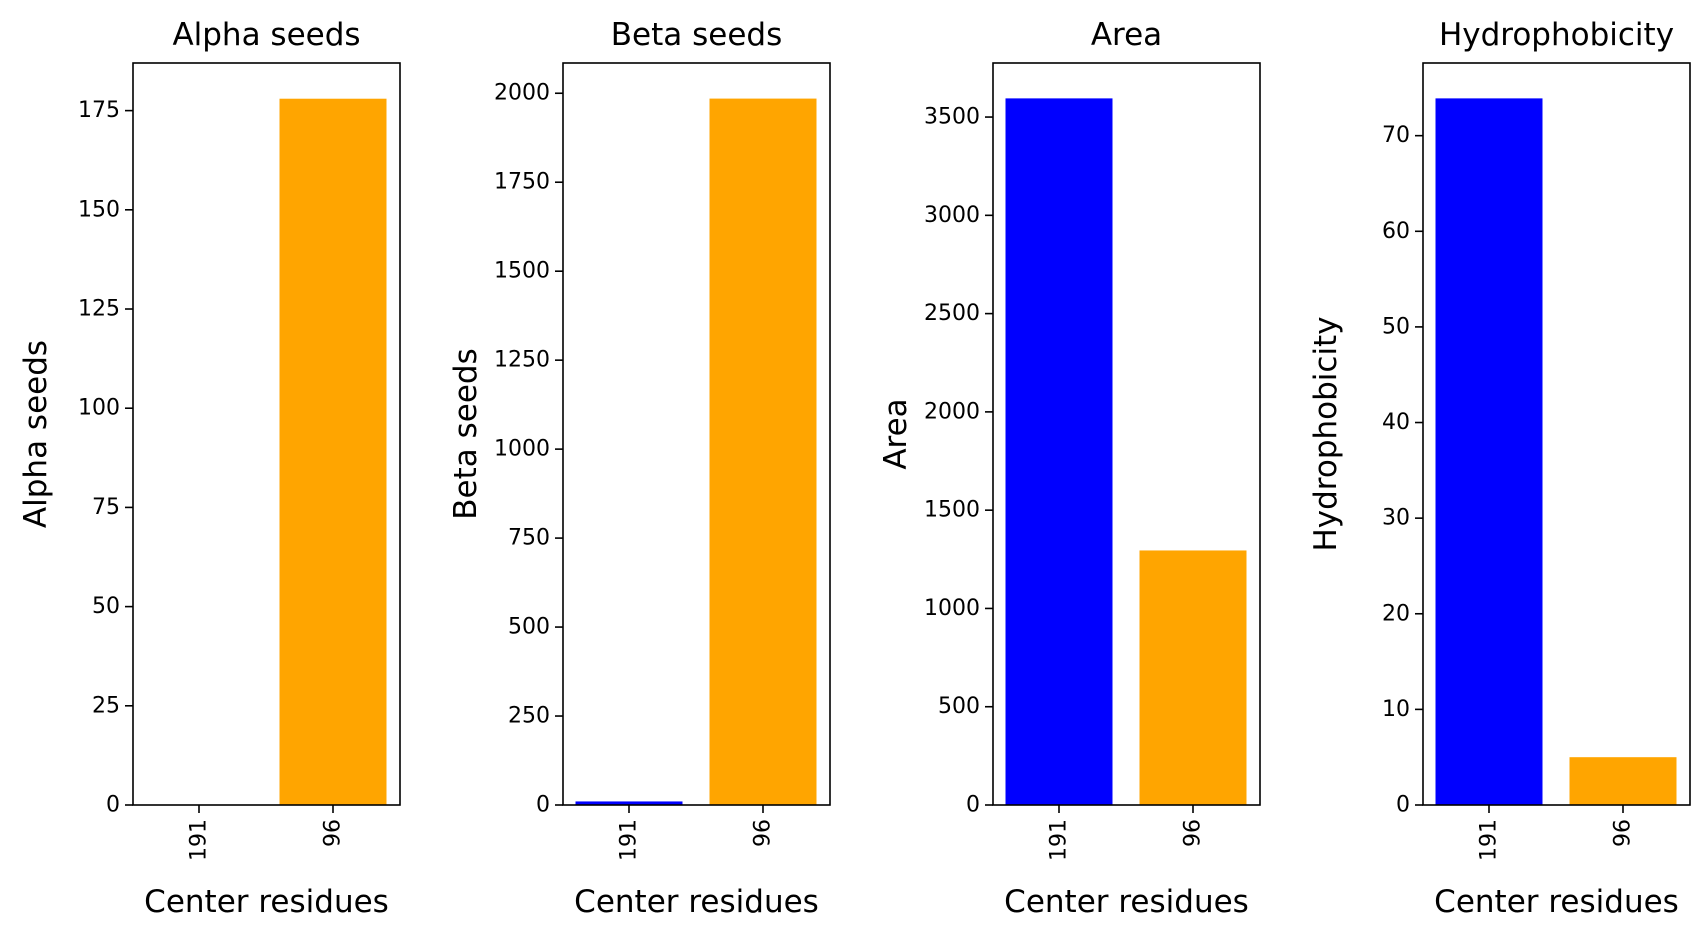 The image size is (1706, 937). Describe the element at coordinates (1396, 613) in the screenshot. I see `y-tick-label: 20` at that location.